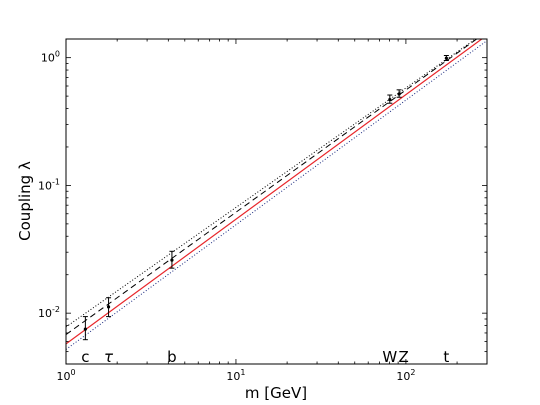  I want to click on particle-label-c: c, so click(85, 357).